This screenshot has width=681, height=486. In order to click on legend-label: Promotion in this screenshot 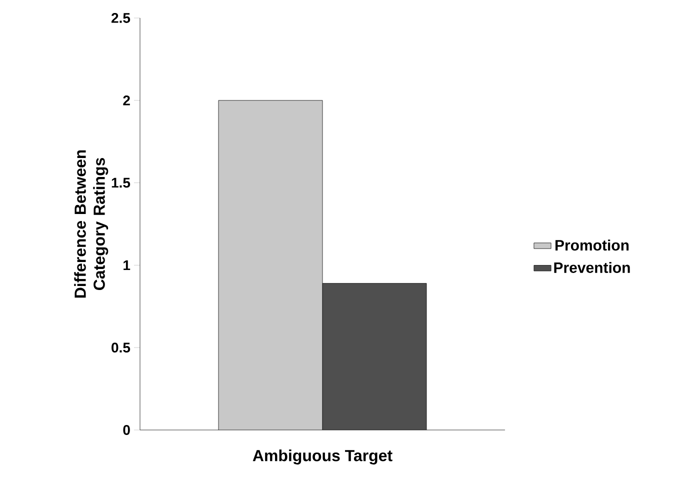, I will do `click(592, 245)`.